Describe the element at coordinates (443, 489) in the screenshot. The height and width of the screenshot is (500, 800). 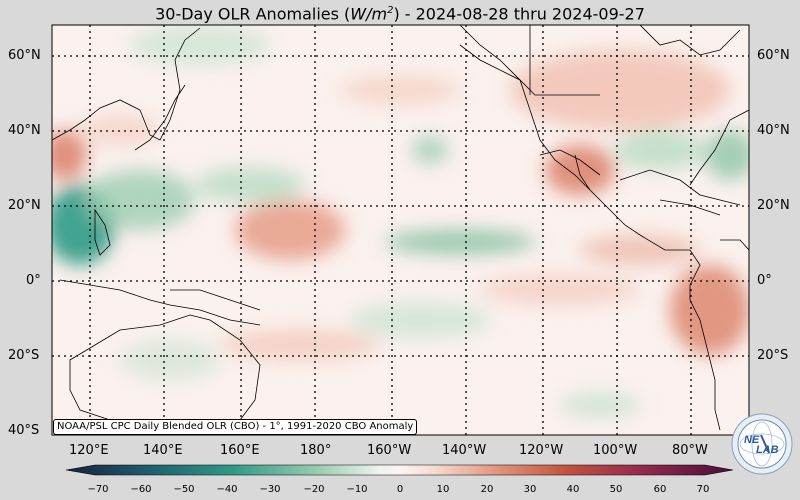
I see `colorbar-tick: 10` at that location.